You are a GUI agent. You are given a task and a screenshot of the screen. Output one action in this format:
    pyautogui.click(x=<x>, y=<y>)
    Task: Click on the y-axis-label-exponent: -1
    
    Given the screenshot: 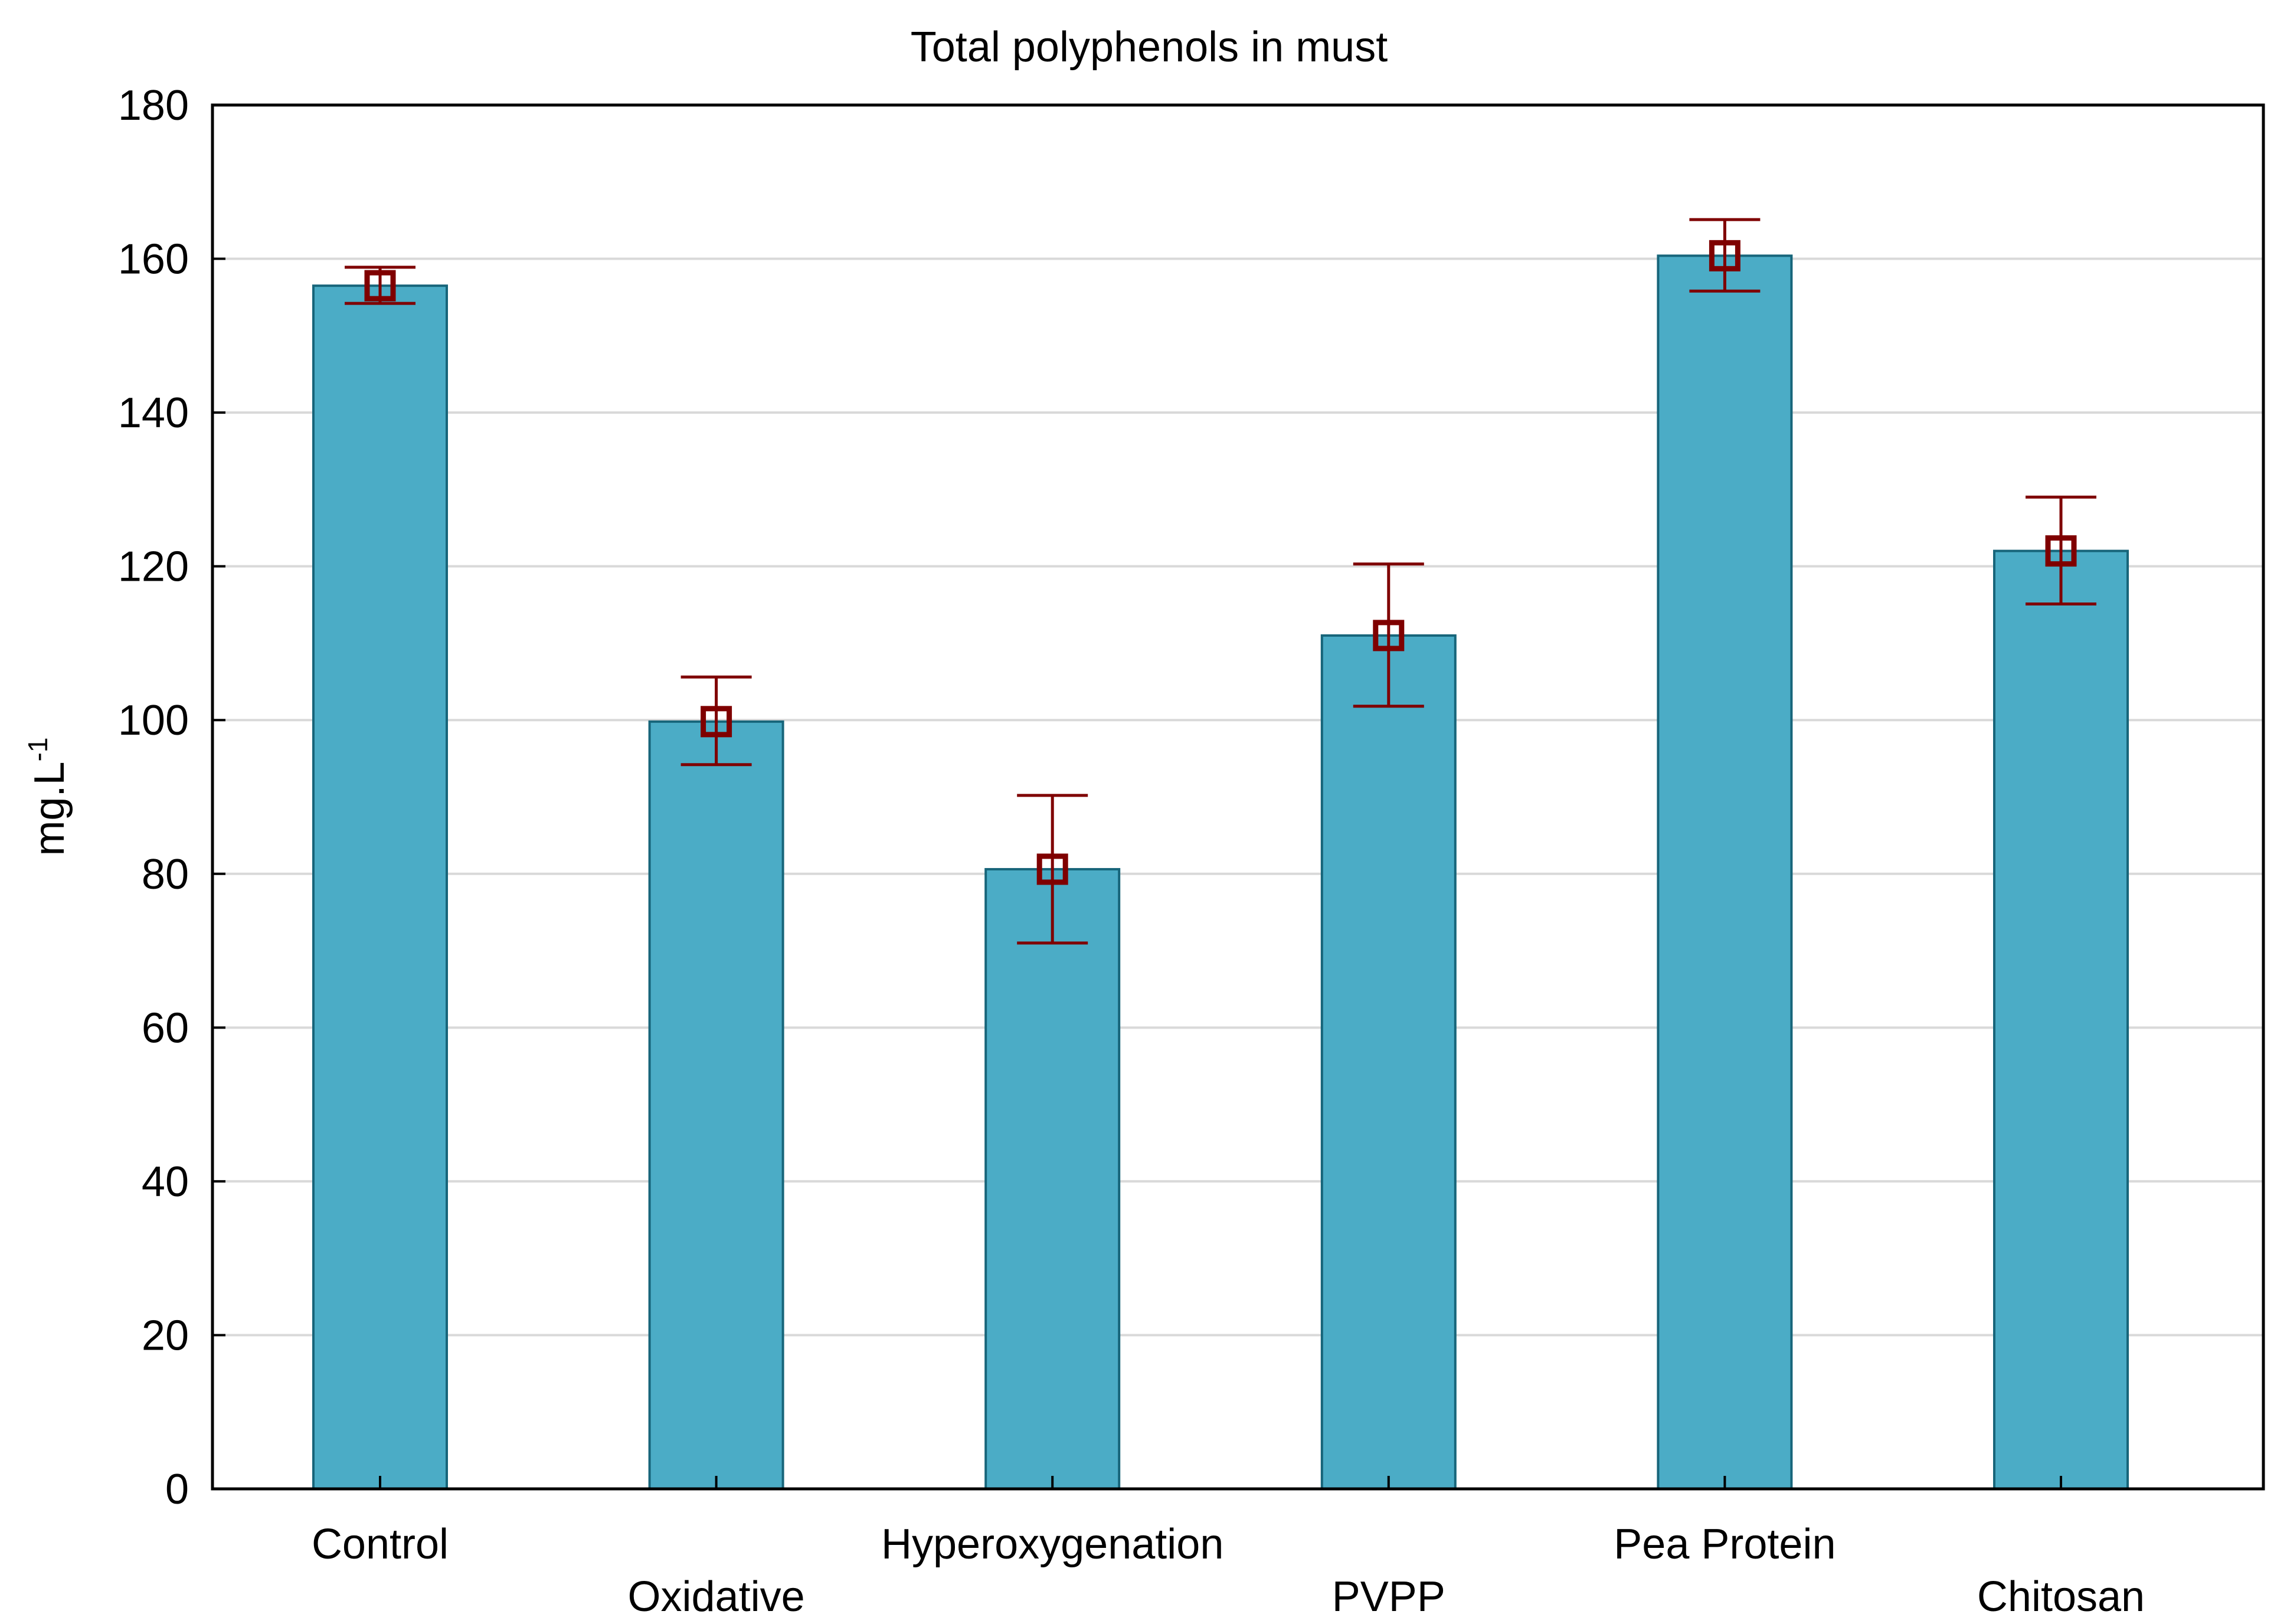 What is the action you would take?
    pyautogui.click(x=38, y=750)
    